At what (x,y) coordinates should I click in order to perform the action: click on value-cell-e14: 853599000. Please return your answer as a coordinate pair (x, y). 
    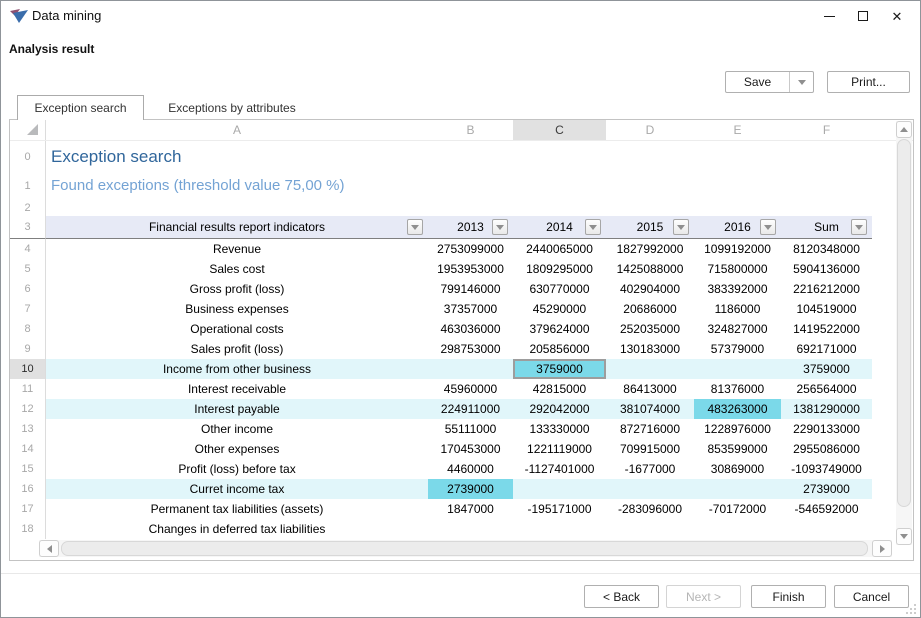
    Looking at the image, I should click on (737, 449).